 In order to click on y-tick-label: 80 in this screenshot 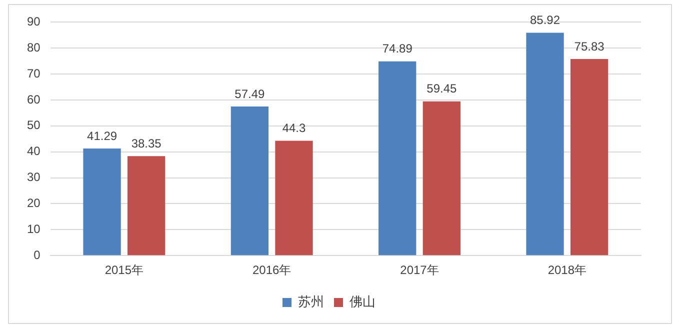, I will do `click(33, 47)`.